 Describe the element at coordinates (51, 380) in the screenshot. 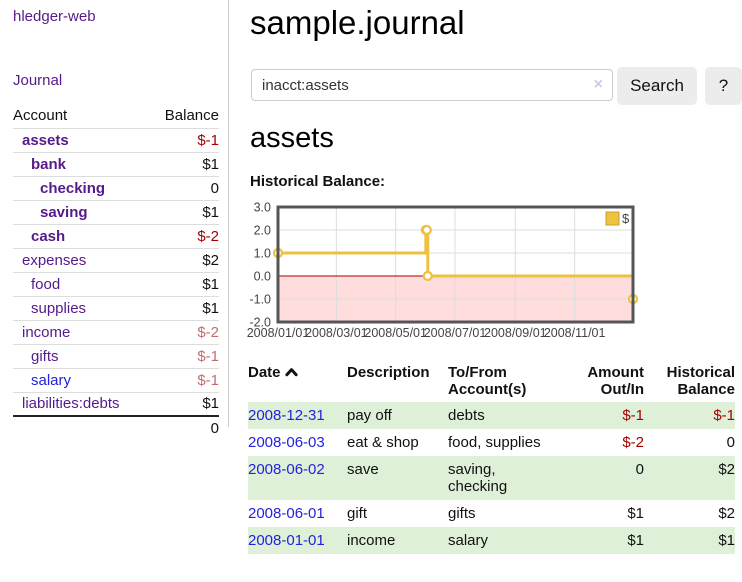

I see `account-link-salary: salary` at that location.